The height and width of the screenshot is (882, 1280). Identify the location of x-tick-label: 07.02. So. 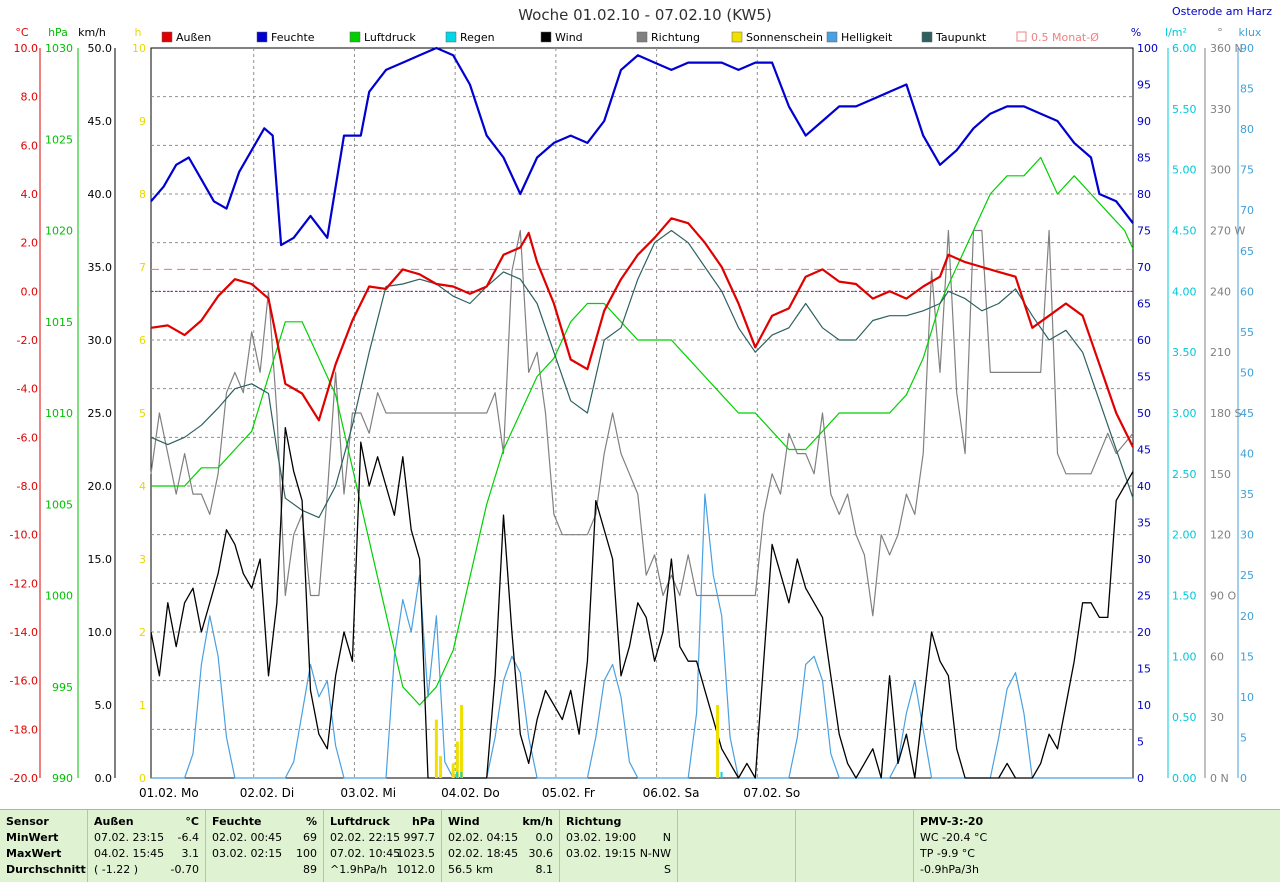
(771, 793).